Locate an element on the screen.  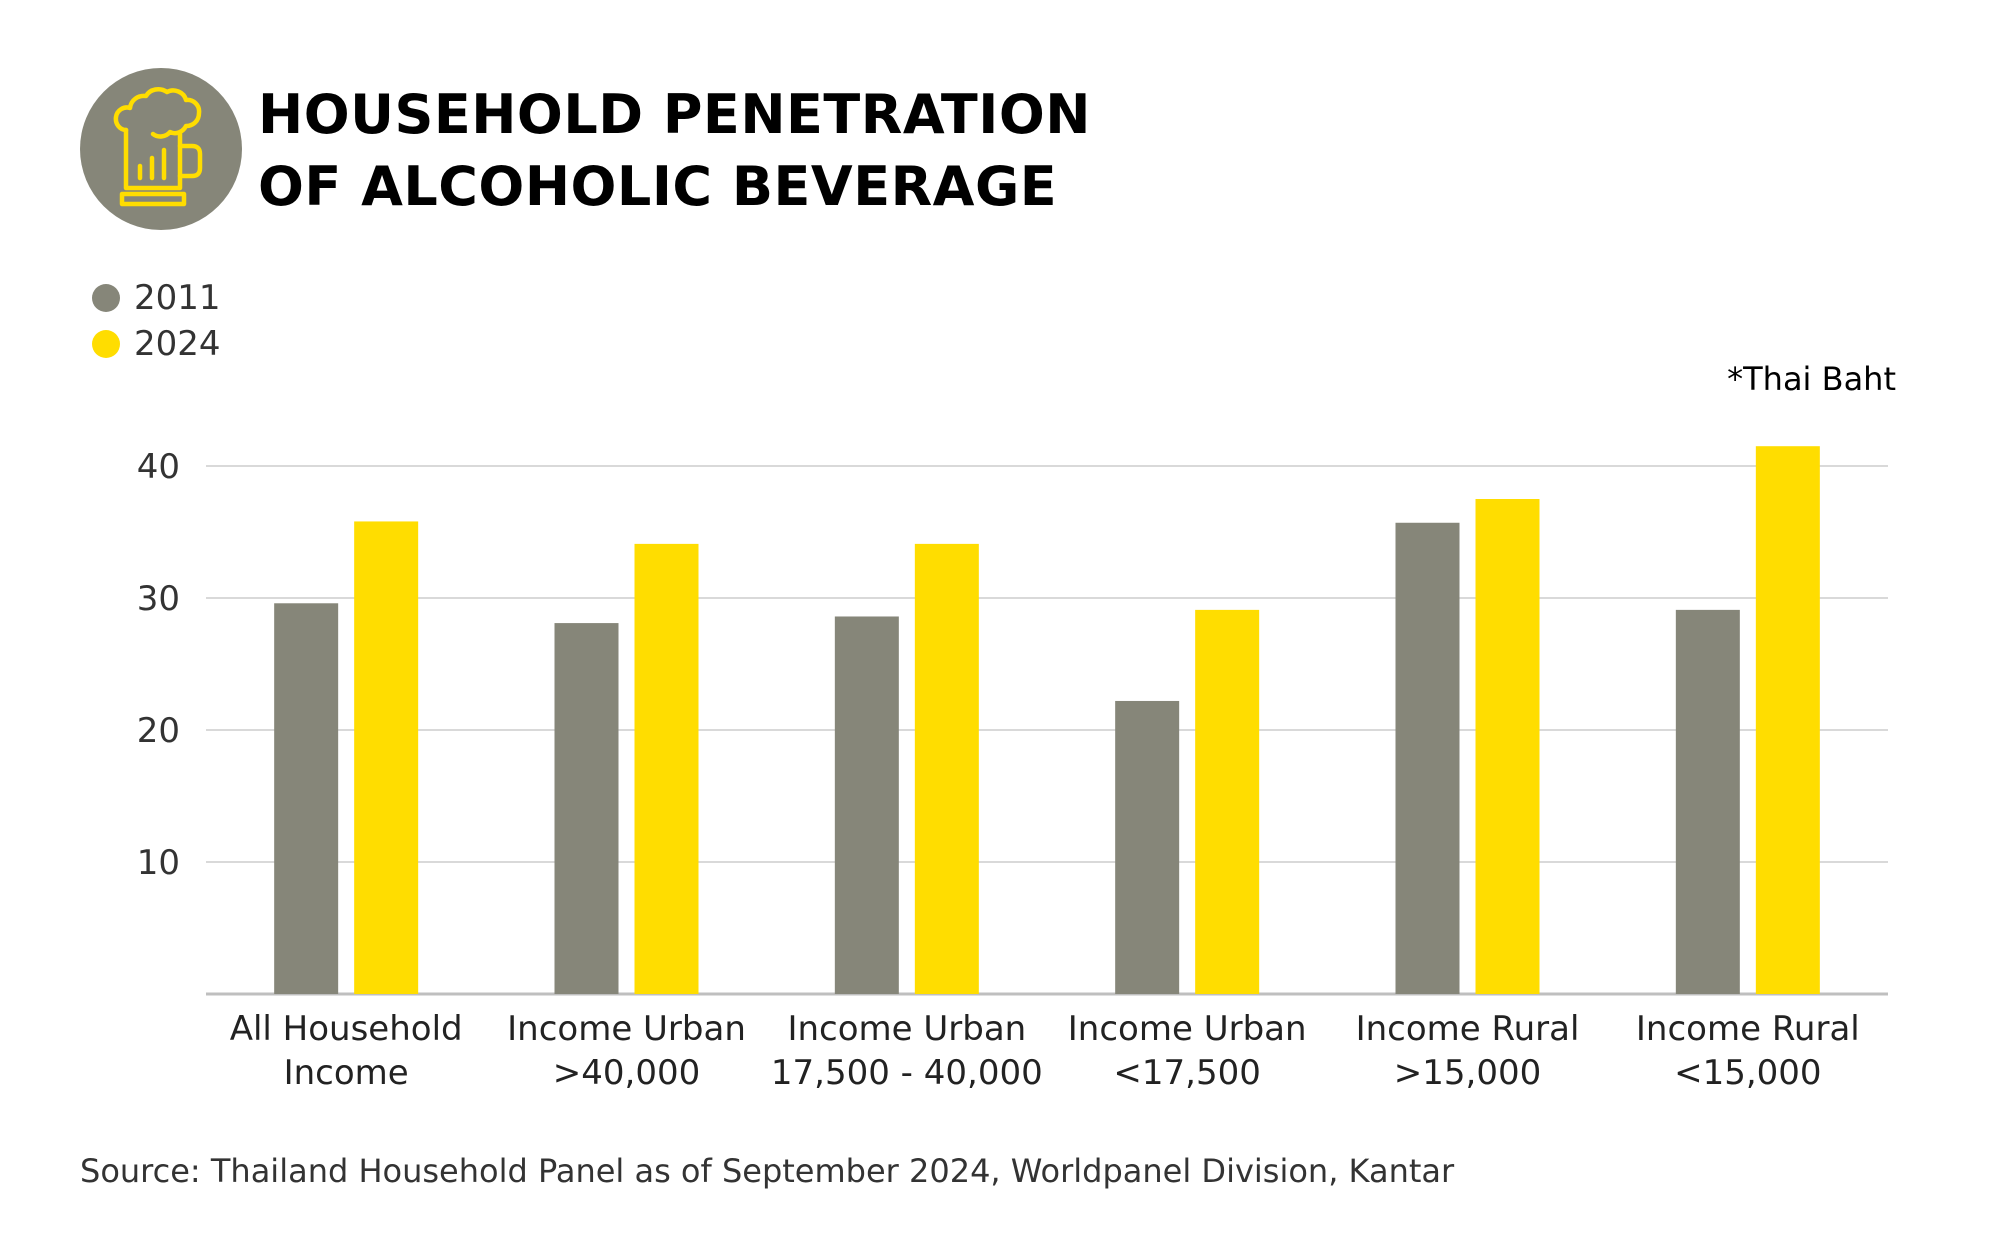
x-tick-label-5-line-2: >15,000 is located at coordinates (1467, 1073).